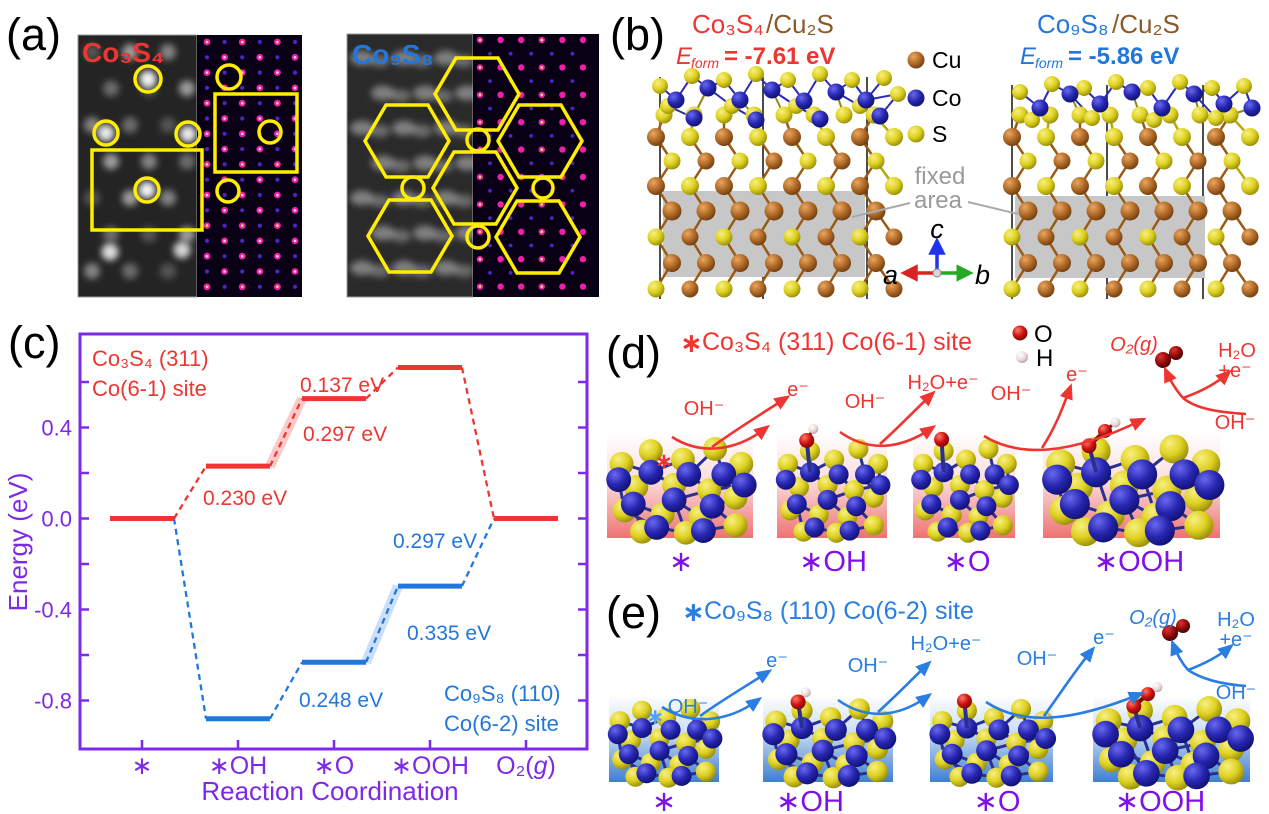 Image resolution: width=1269 pixels, height=814 pixels. Describe the element at coordinates (501, 723) in the screenshot. I see `blue-series-name-2: Co(6-2) site` at that location.